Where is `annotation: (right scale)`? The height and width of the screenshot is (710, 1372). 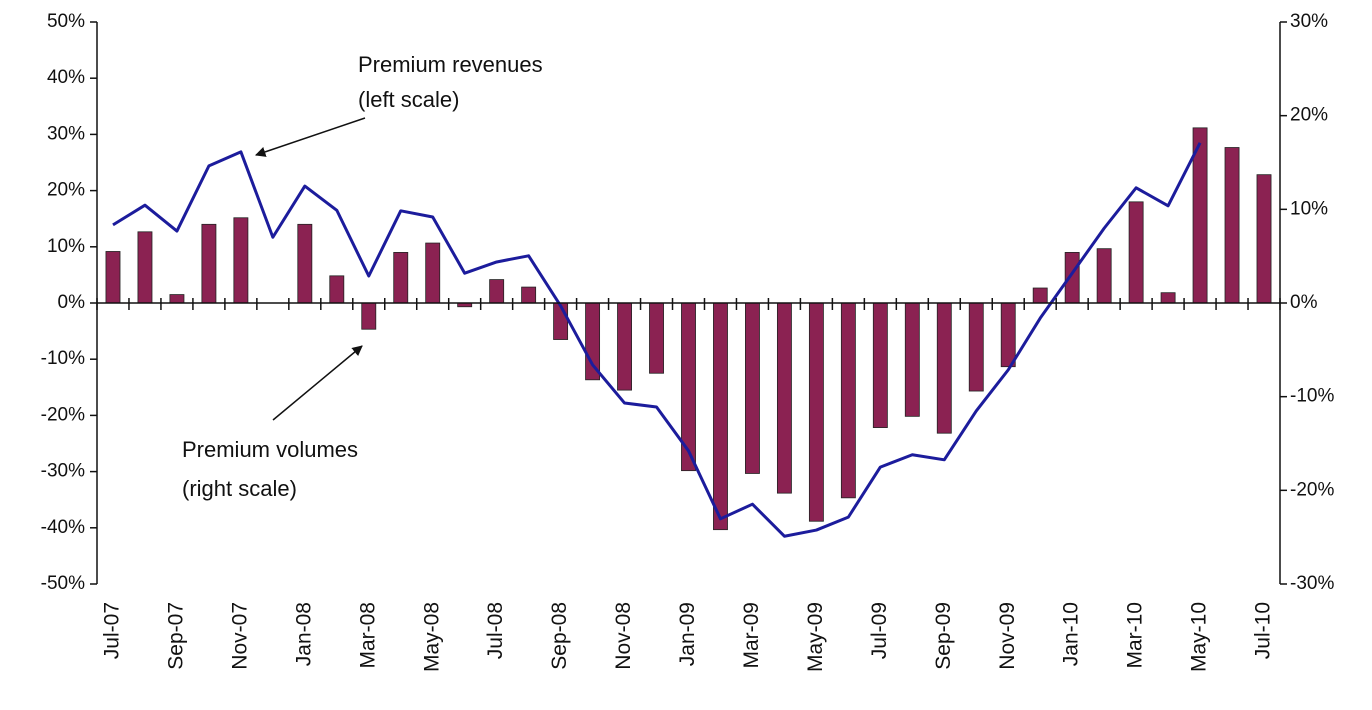 annotation: (right scale) is located at coordinates (239, 488).